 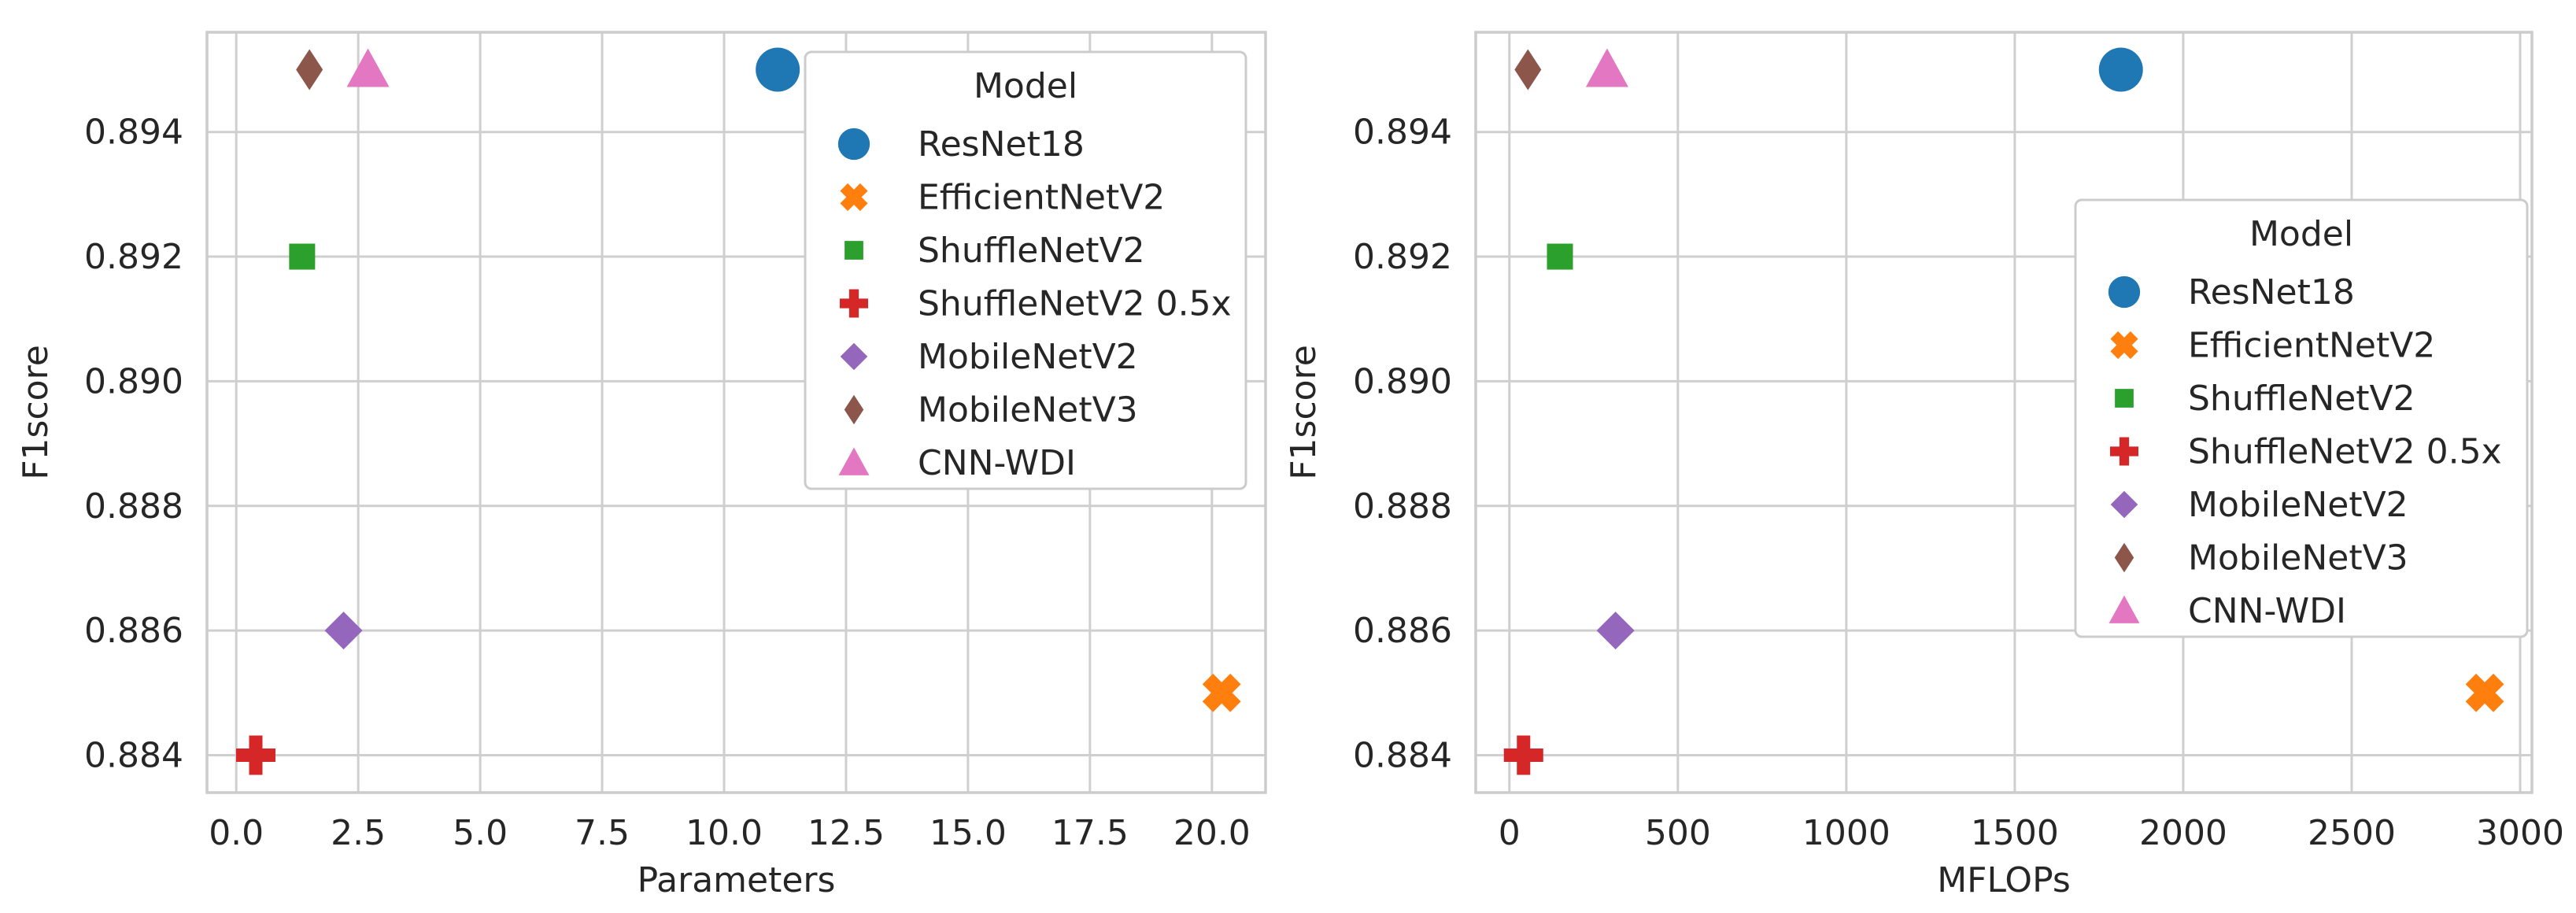 What do you see at coordinates (2015, 833) in the screenshot?
I see `x-tick-label: 1500` at bounding box center [2015, 833].